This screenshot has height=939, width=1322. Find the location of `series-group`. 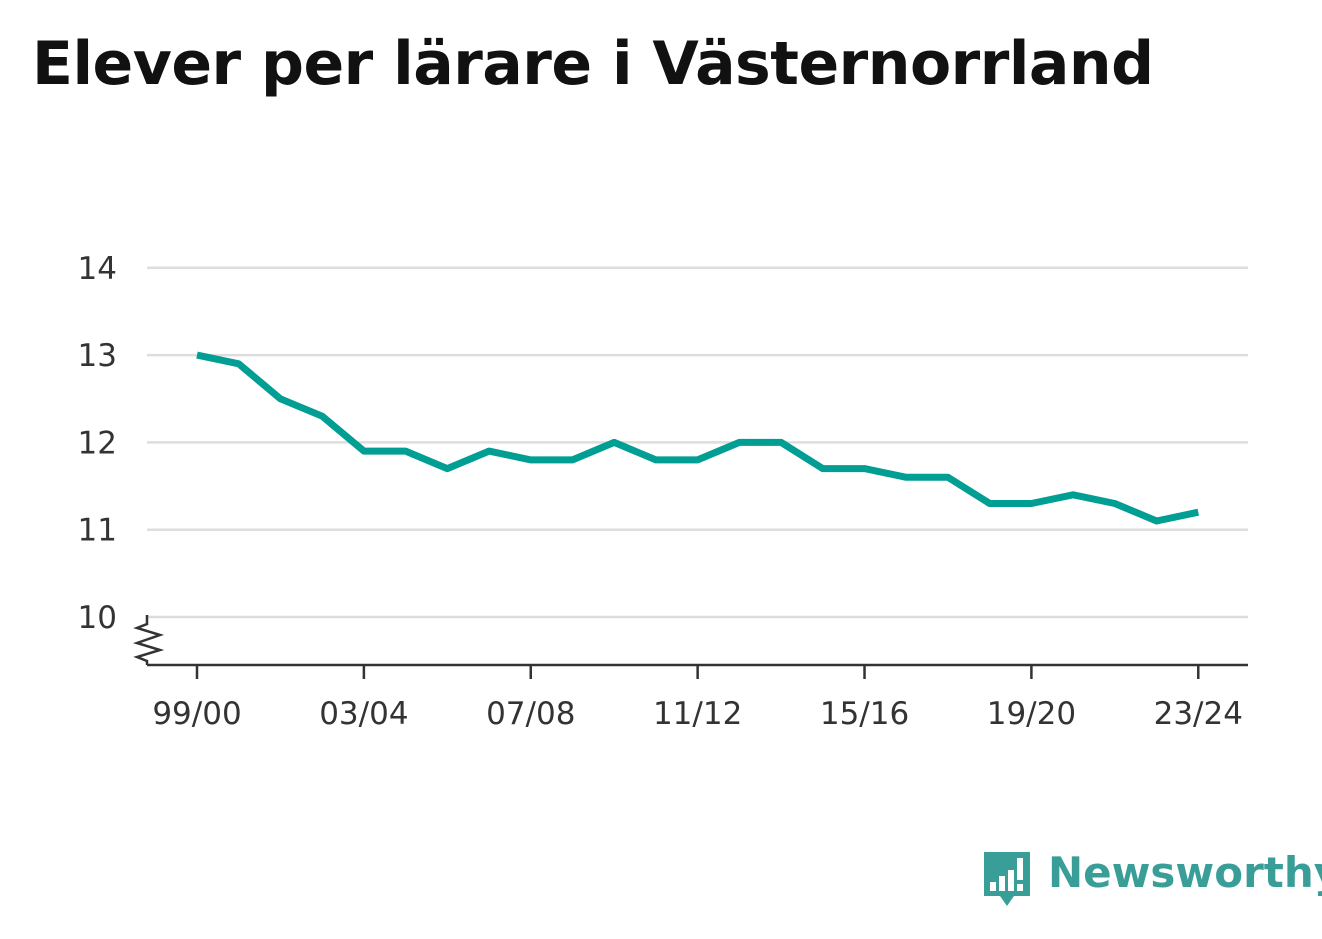

series-group is located at coordinates (698, 438).